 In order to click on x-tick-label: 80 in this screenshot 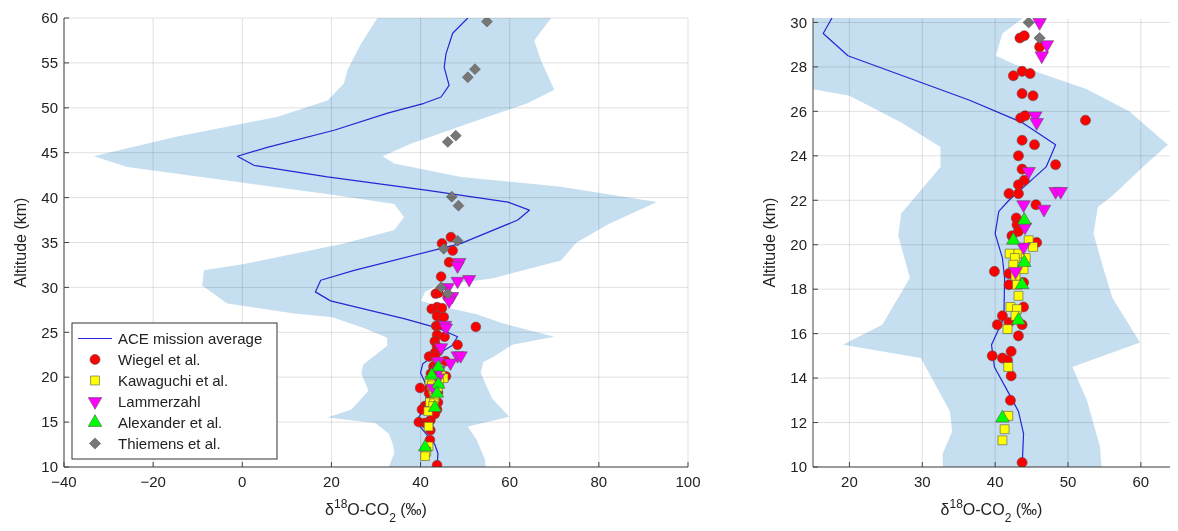, I will do `click(599, 481)`.